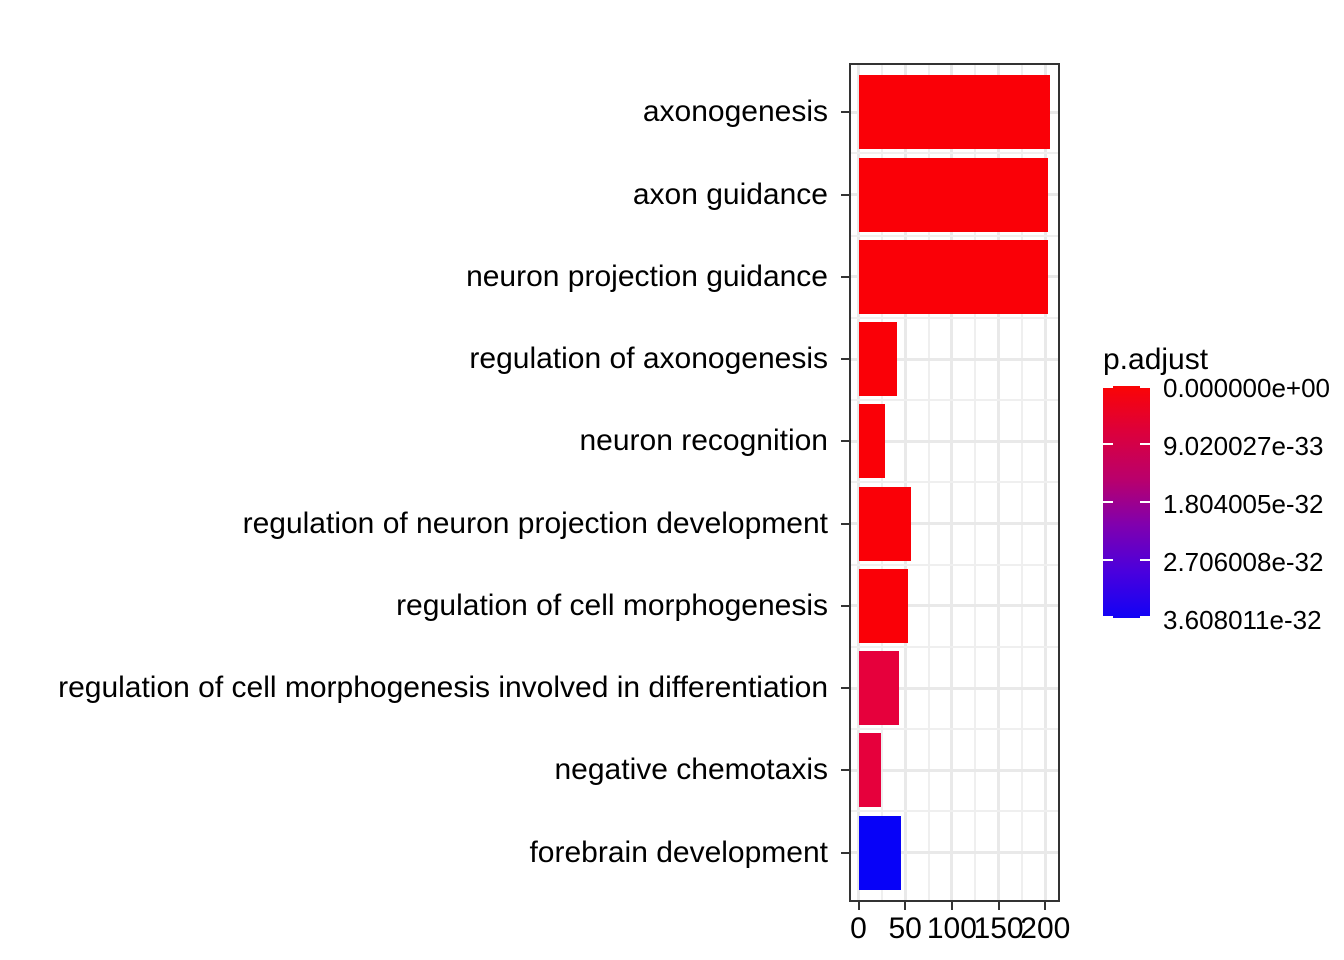 The height and width of the screenshot is (960, 1344). I want to click on legend-tick-label: 1.804005e-32, so click(1243, 504).